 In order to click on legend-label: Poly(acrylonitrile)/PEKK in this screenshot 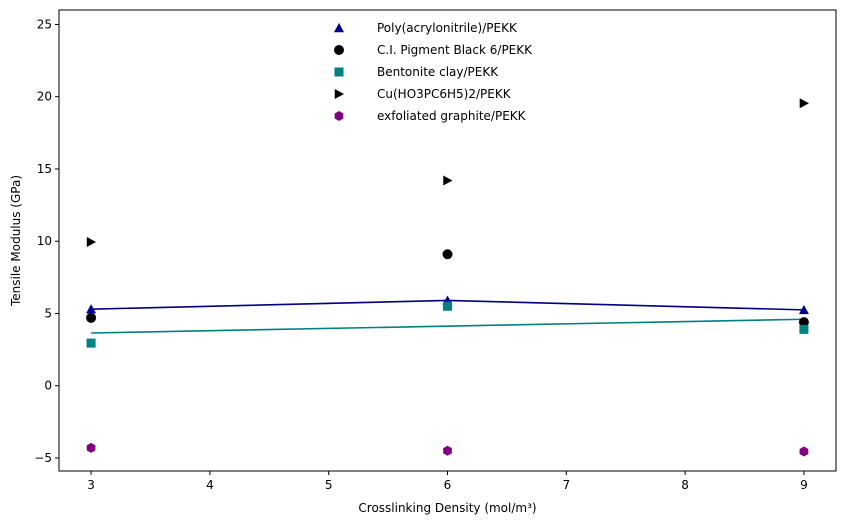, I will do `click(447, 28)`.